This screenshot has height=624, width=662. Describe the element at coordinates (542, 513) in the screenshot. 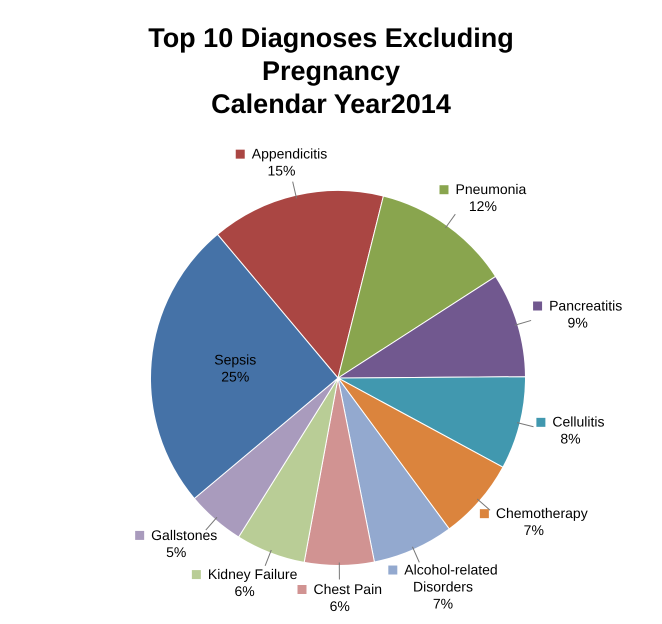

I see `legend-label: Chemotherapy` at that location.